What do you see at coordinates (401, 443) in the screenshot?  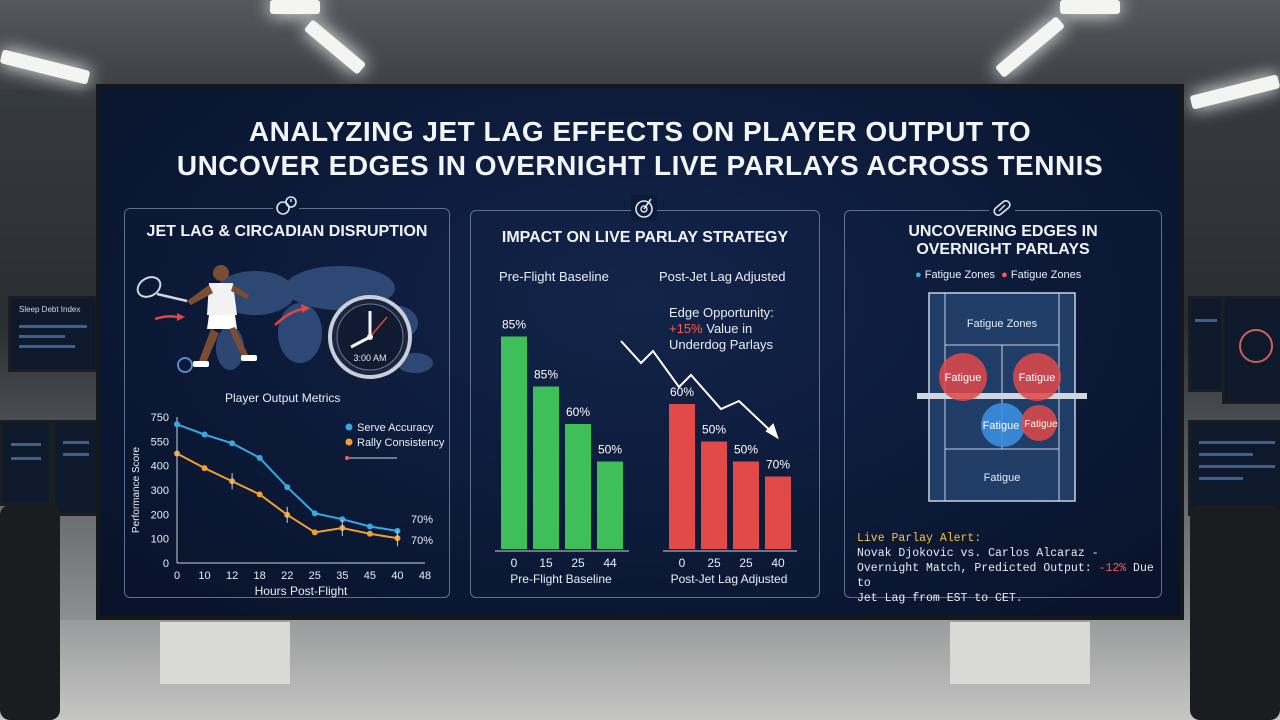 I see `legend-label: Rally Consistency` at bounding box center [401, 443].